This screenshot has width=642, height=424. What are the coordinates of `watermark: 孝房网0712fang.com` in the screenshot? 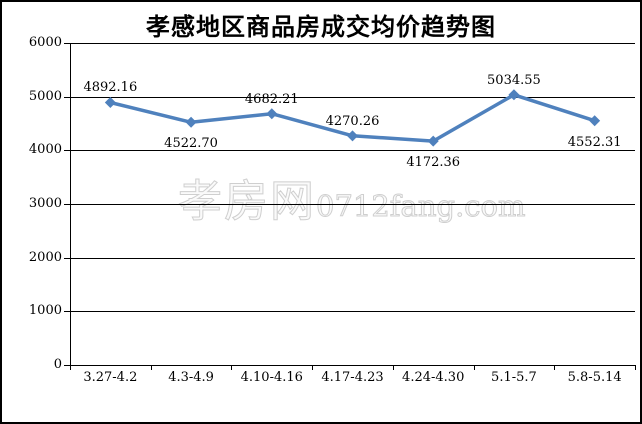 It's located at (352, 197).